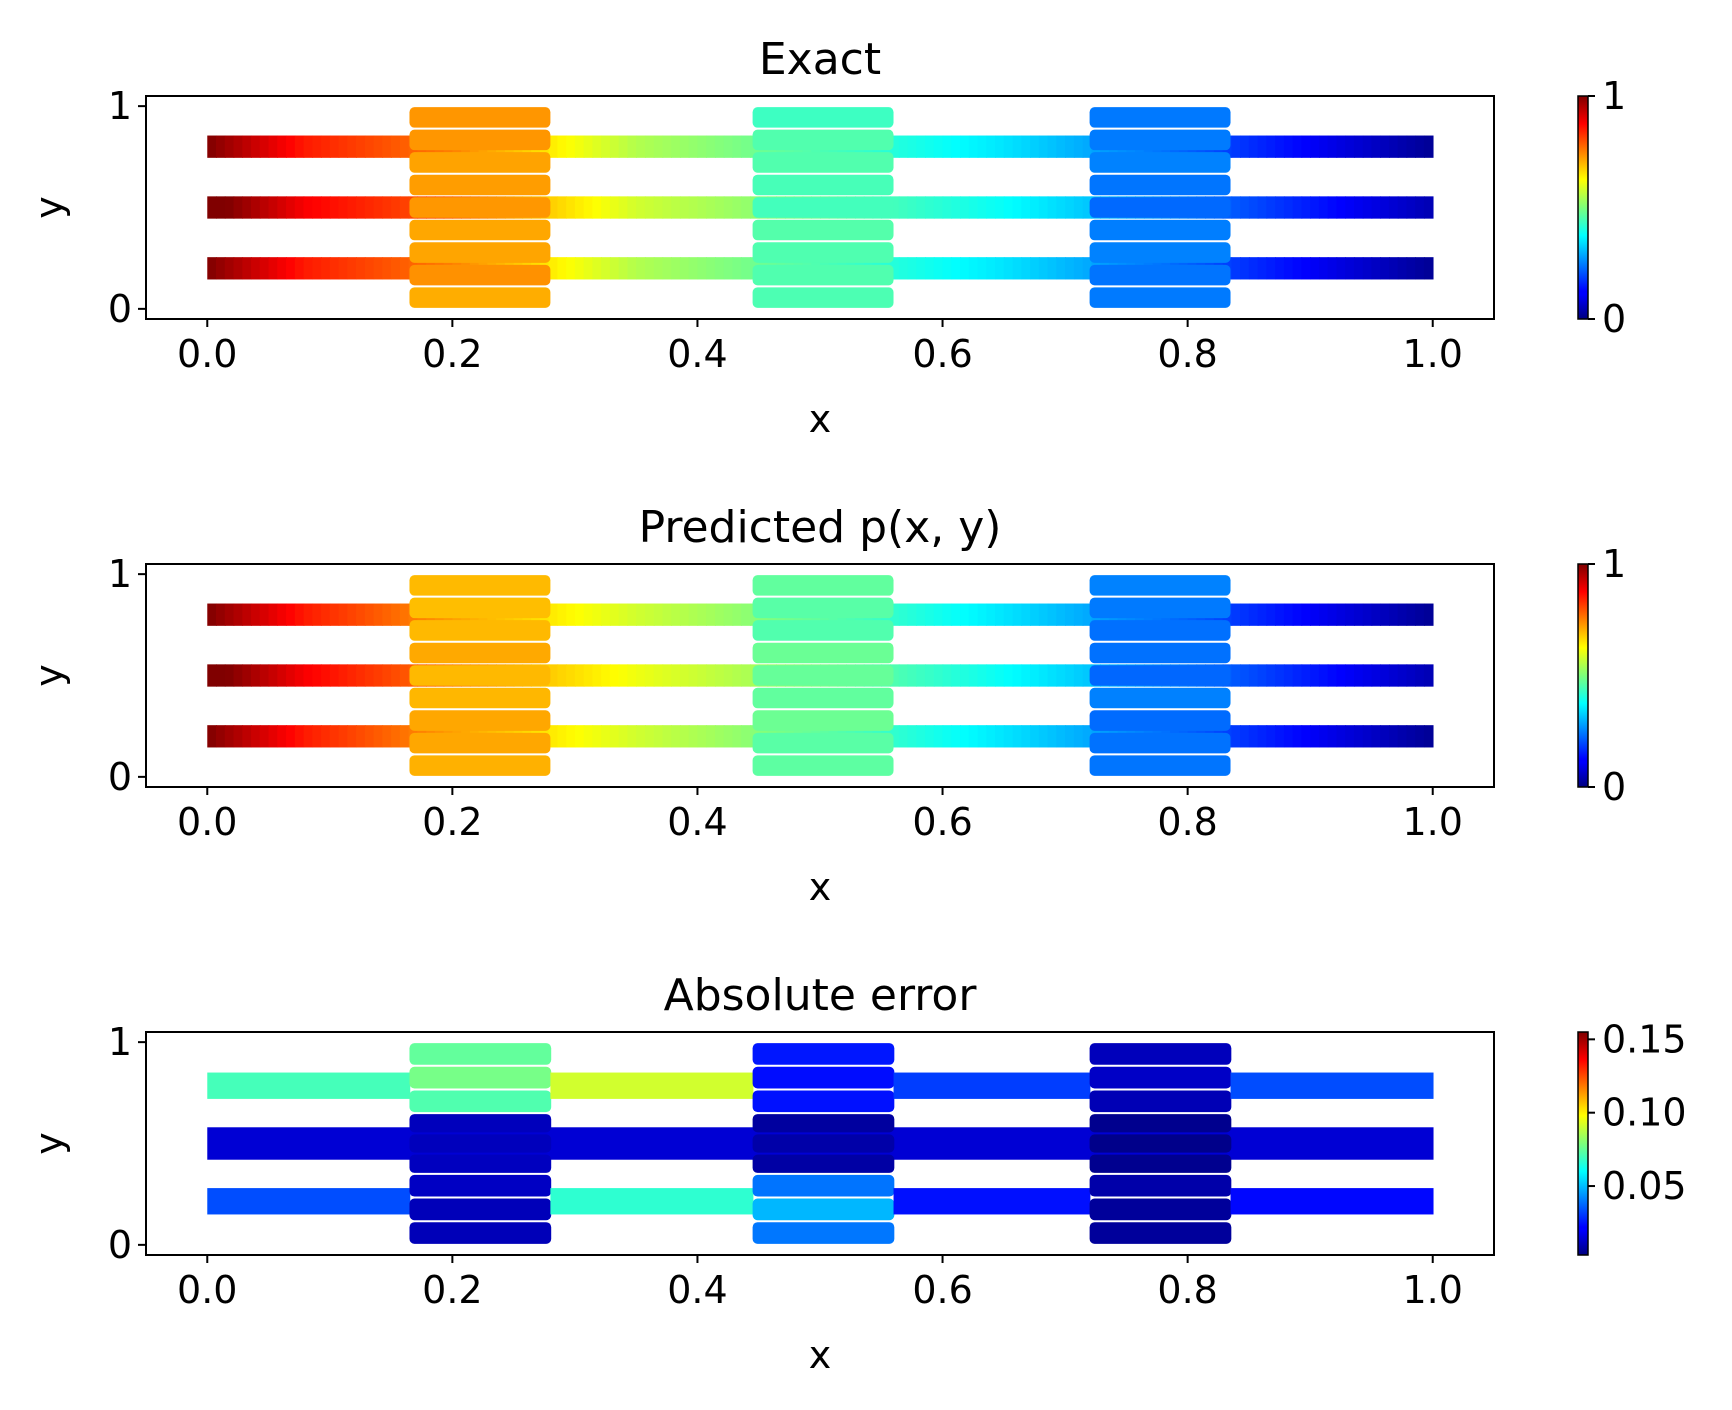  Describe the element at coordinates (820, 59) in the screenshot. I see `panel-title: Exact` at that location.